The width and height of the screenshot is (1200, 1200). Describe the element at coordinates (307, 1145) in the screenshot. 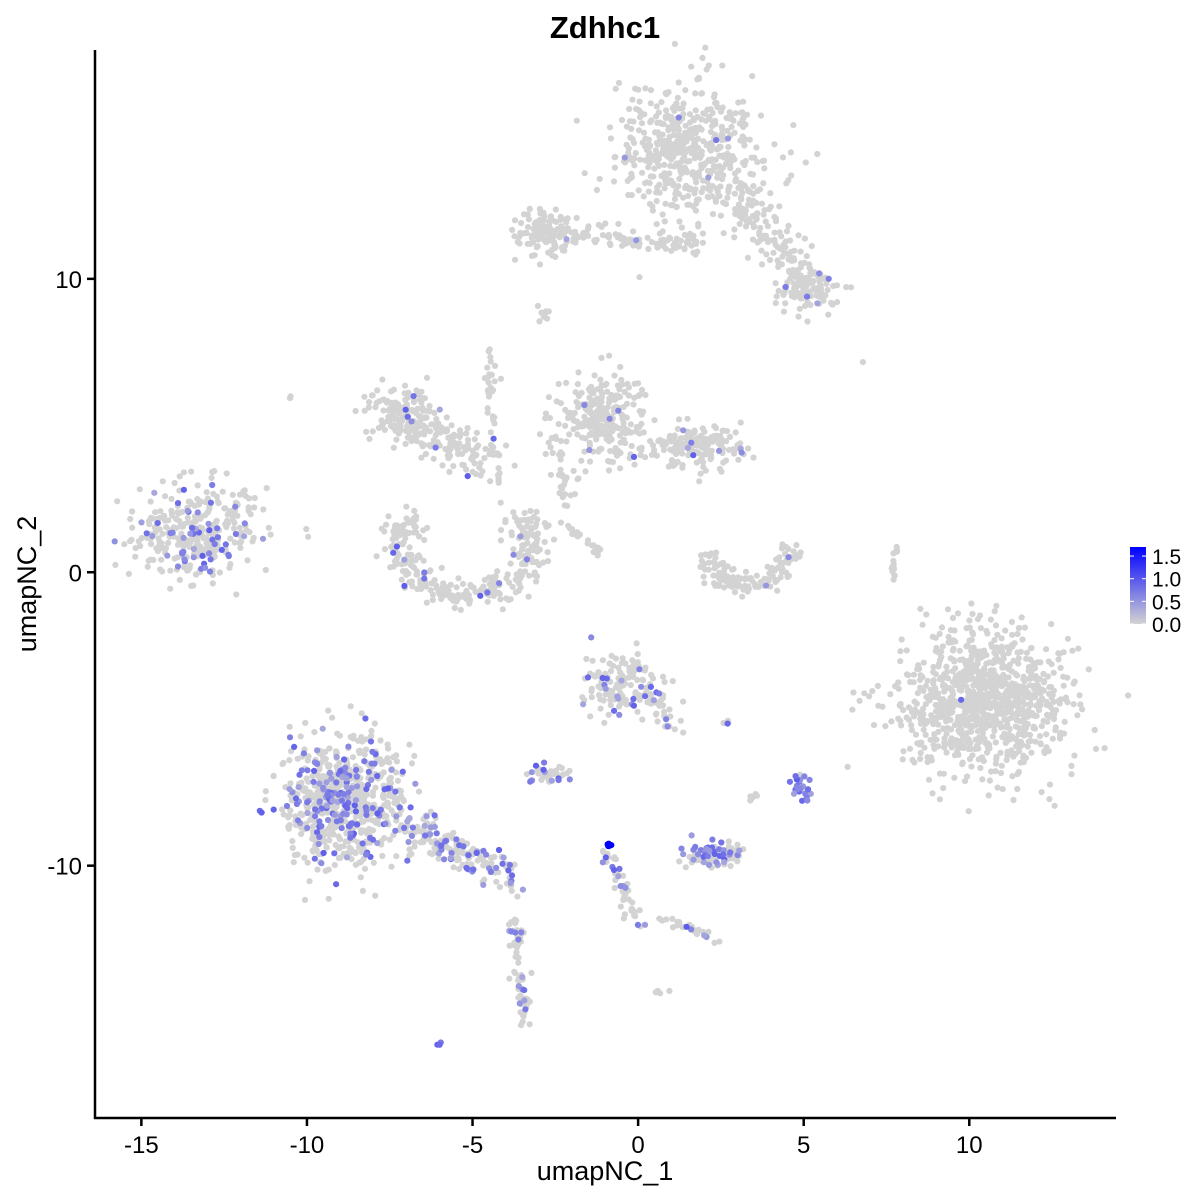

I see `x-tick-label: -10` at that location.